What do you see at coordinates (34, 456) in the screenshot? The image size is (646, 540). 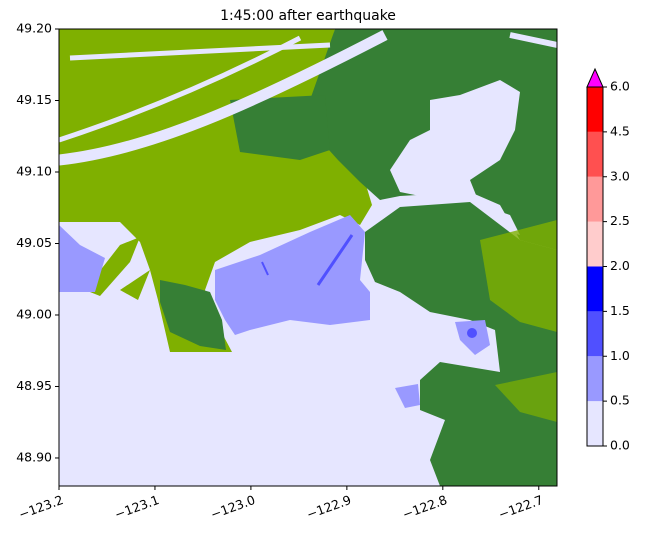 I see `y-tick-label: 48.90` at bounding box center [34, 456].